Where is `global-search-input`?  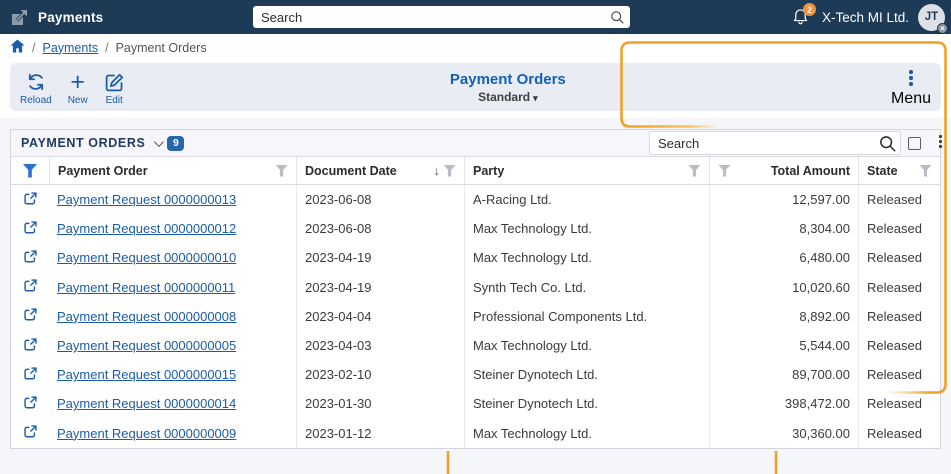
global-search-input is located at coordinates (441, 17).